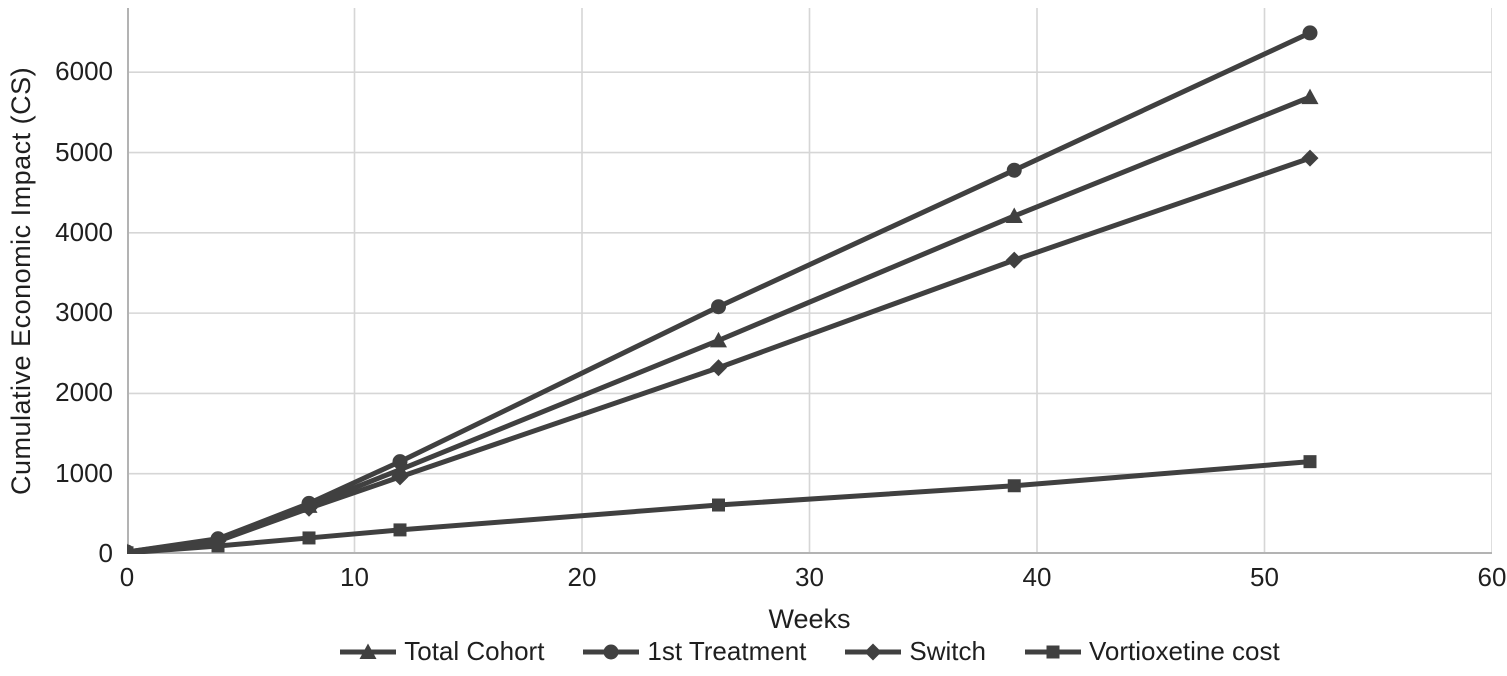 This screenshot has height=676, width=1507. Describe the element at coordinates (105, 553) in the screenshot. I see `y-tick-label: 0` at that location.